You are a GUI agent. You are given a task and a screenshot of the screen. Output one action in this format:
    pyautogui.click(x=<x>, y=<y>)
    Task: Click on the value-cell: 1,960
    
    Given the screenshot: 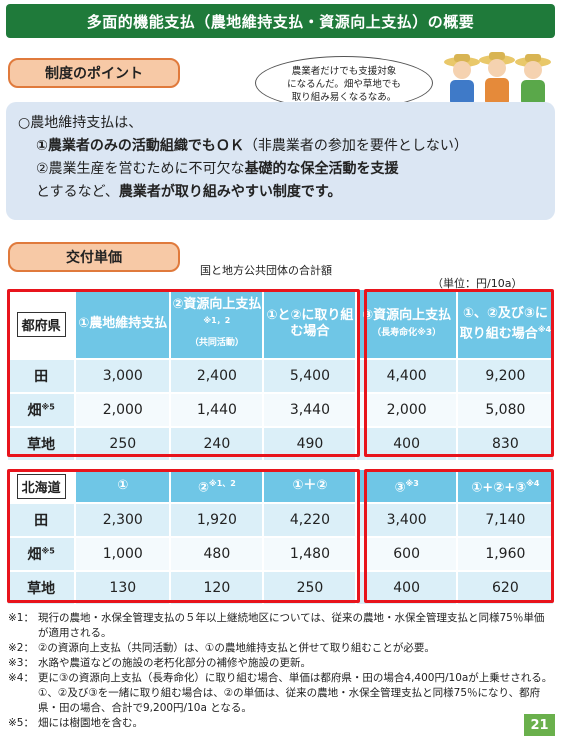 What is the action you would take?
    pyautogui.click(x=505, y=554)
    